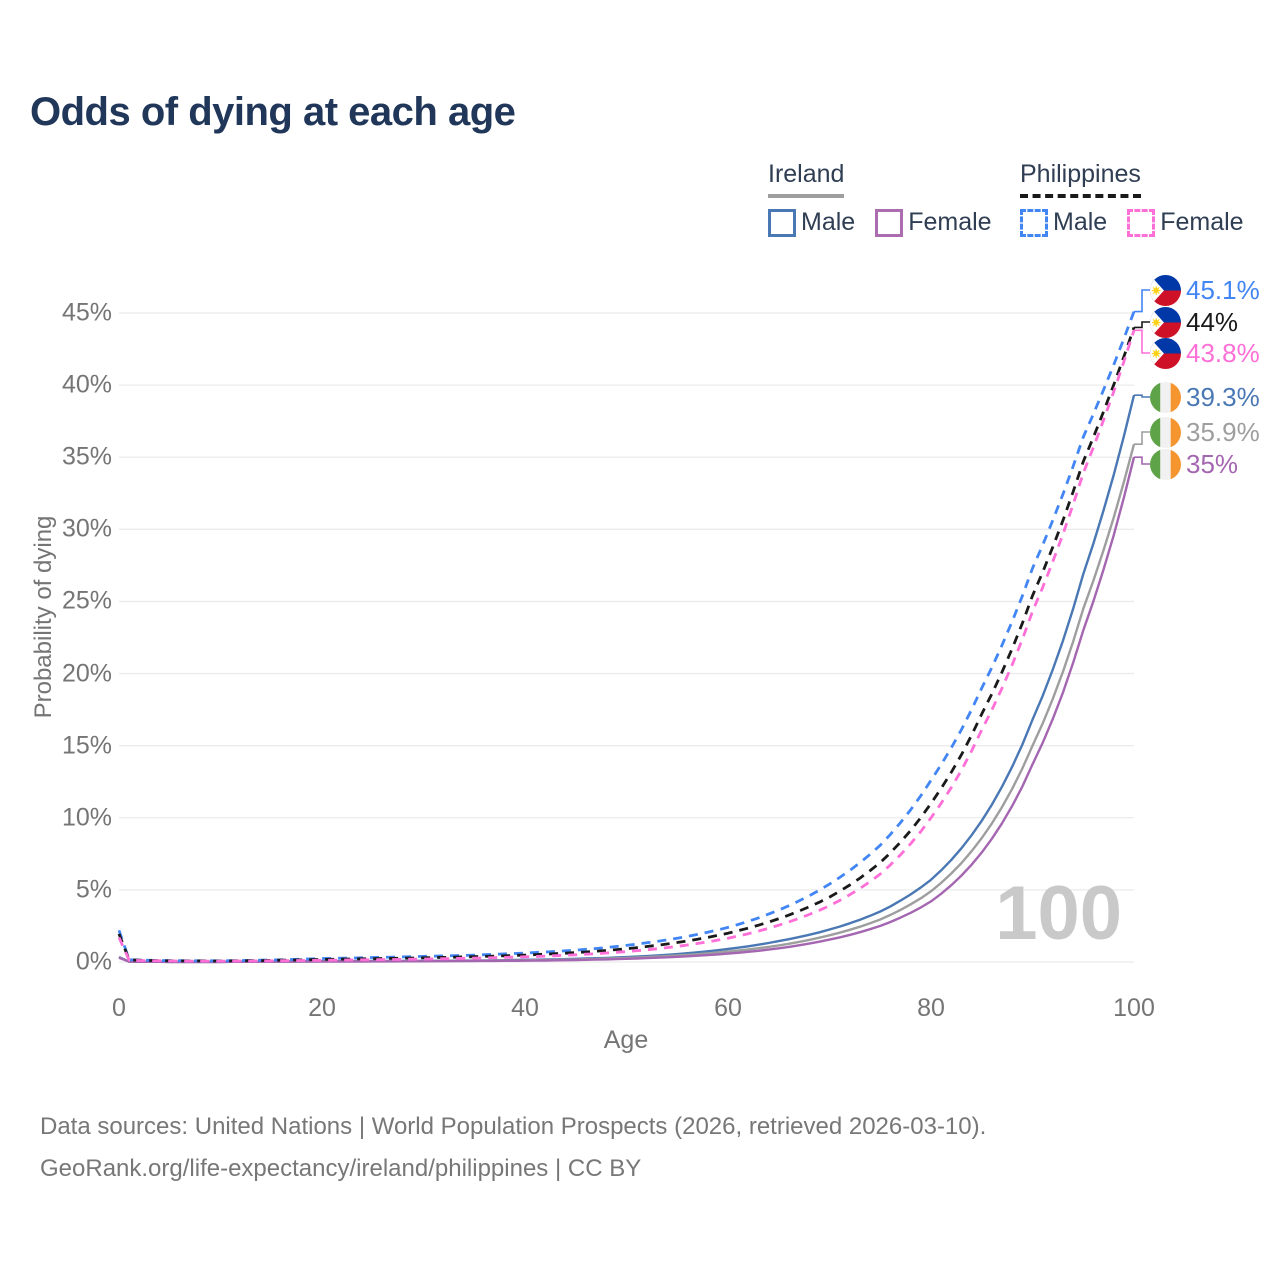 The image size is (1280, 1280). I want to click on legend-country-philippines: Philippines, so click(1080, 179).